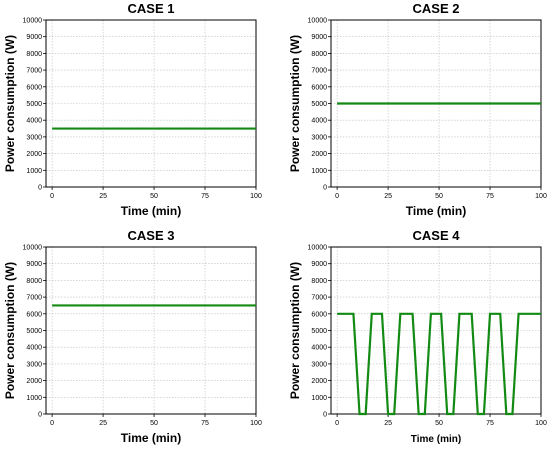 Image resolution: width=550 pixels, height=449 pixels. What do you see at coordinates (436, 8) in the screenshot?
I see `chart-title: CASE 2` at bounding box center [436, 8].